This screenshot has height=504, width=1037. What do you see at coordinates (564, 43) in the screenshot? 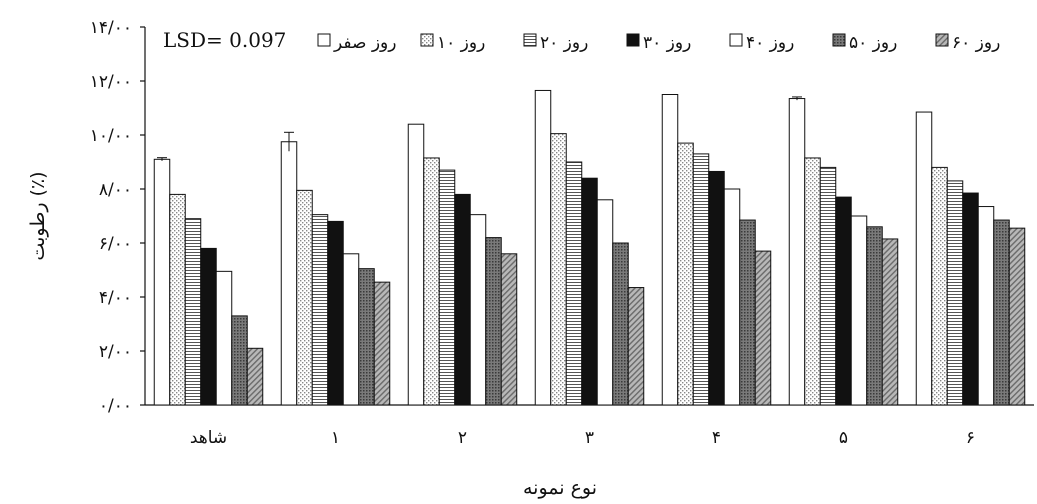
I see `legend-label: روز ۲۰` at bounding box center [564, 43].